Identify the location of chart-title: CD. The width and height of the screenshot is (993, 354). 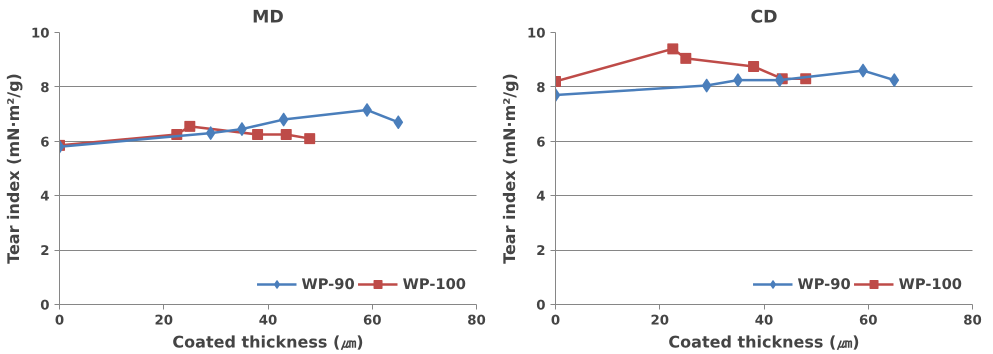
(764, 18).